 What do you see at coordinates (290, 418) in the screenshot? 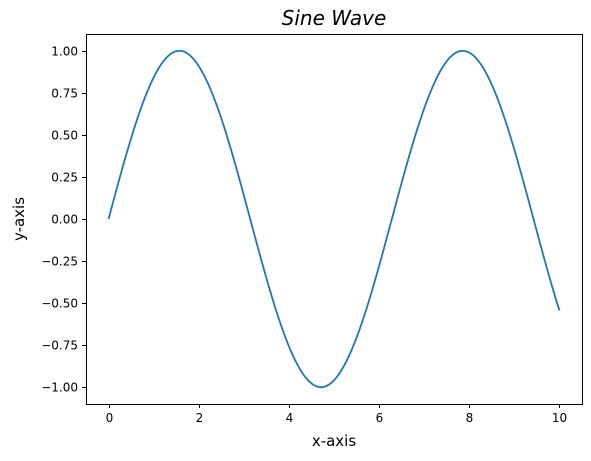
I see `x-tick-label: 4` at bounding box center [290, 418].